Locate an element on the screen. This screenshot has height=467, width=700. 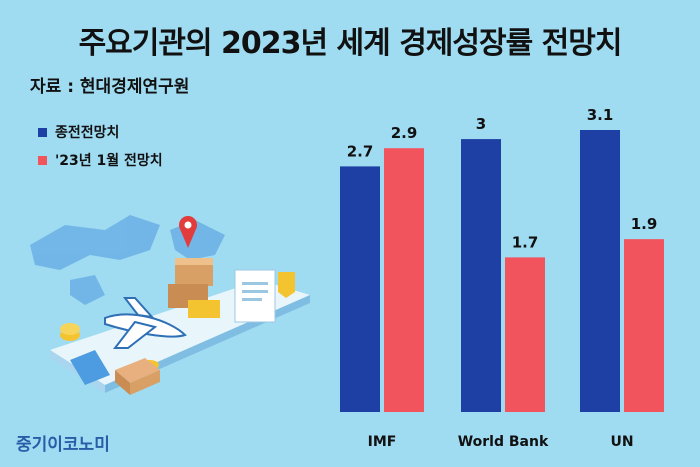
legend-item-previous: 종전전망치 is located at coordinates (100, 132).